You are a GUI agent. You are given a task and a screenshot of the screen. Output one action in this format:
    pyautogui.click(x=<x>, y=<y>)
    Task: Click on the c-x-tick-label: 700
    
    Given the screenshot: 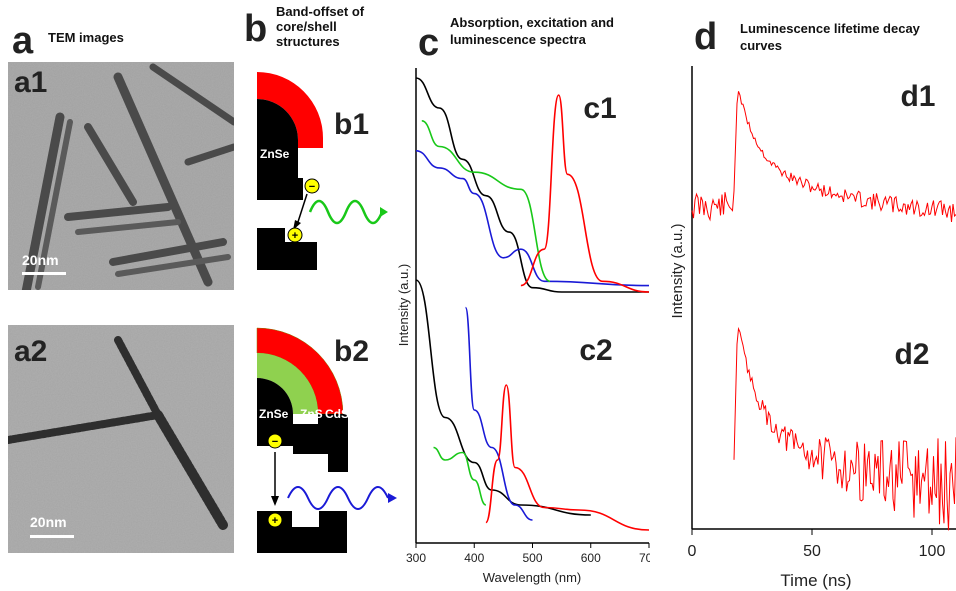 What is the action you would take?
    pyautogui.click(x=644, y=558)
    